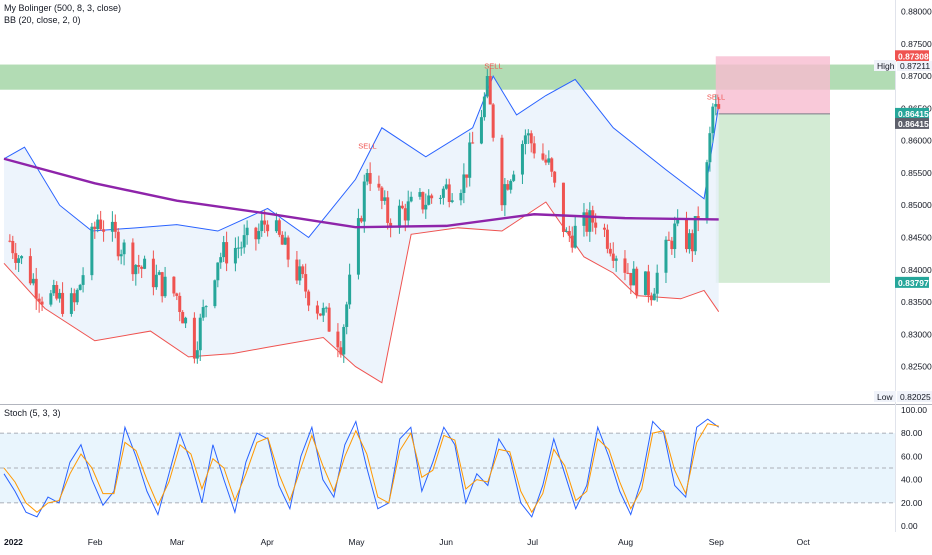  What do you see at coordinates (916, 12) in the screenshot?
I see `price-tick-label: 0.88000` at bounding box center [916, 12].